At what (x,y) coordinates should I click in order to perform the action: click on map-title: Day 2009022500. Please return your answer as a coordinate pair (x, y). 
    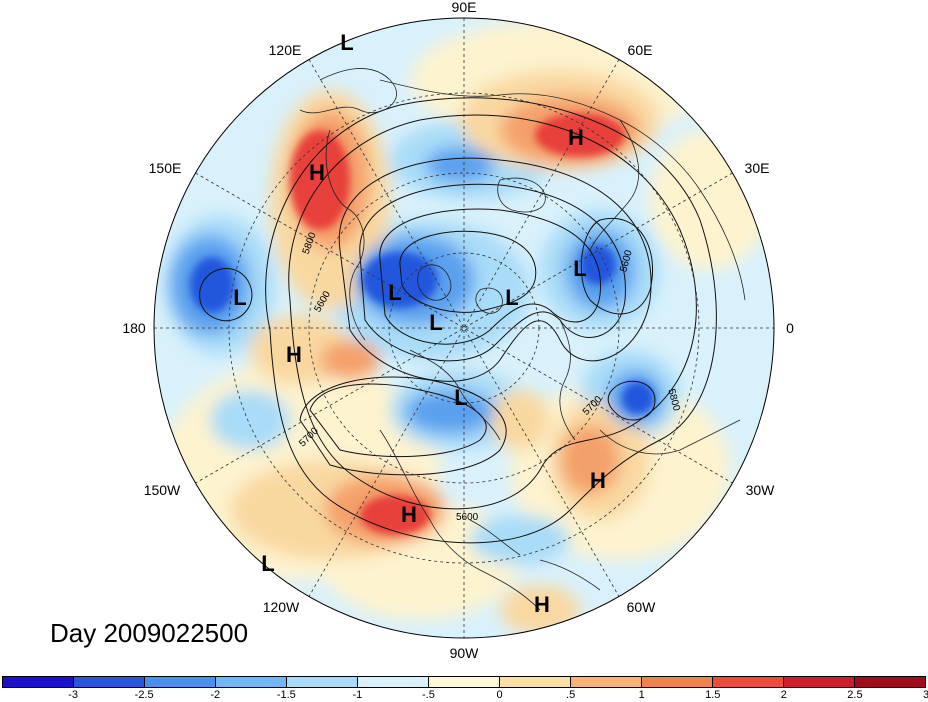
    Looking at the image, I should click on (149, 633).